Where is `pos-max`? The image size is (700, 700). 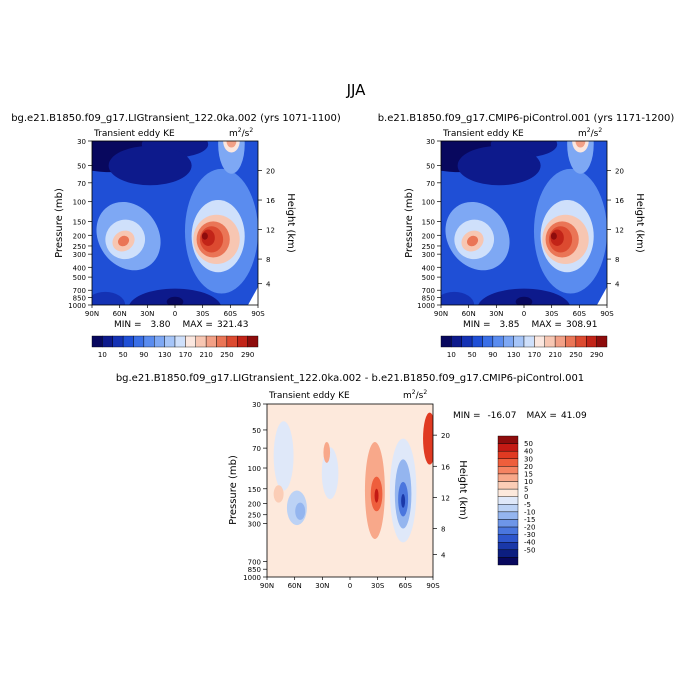
pos-max is located at coordinates (376, 495).